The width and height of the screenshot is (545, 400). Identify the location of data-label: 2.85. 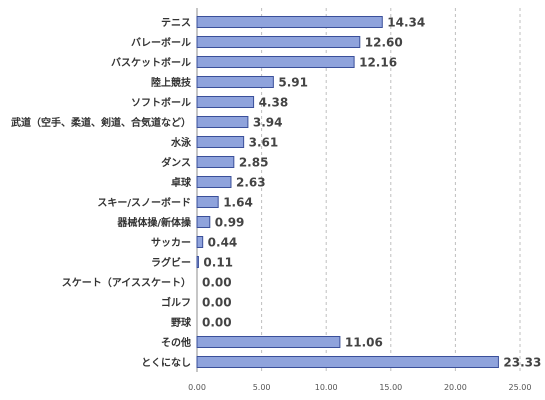
(254, 163).